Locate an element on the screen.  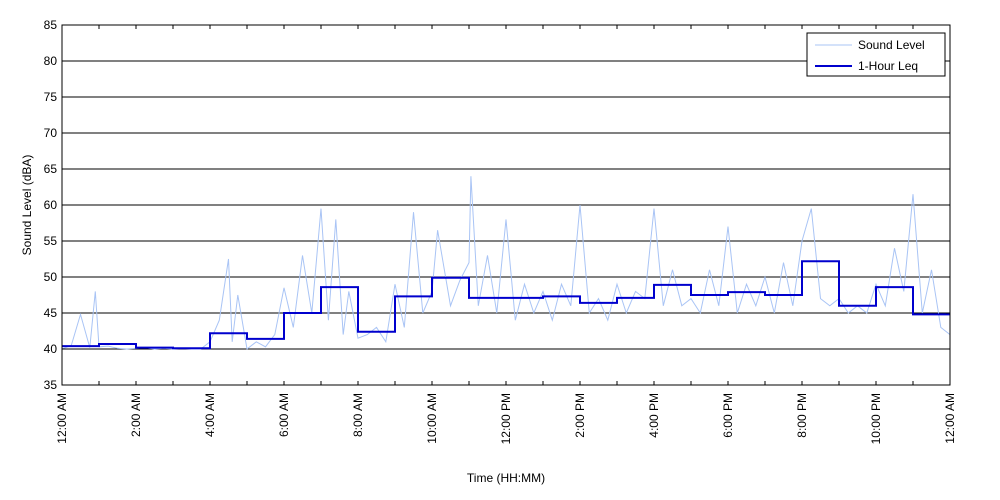
y-tick-label: 35 is located at coordinates (51, 385).